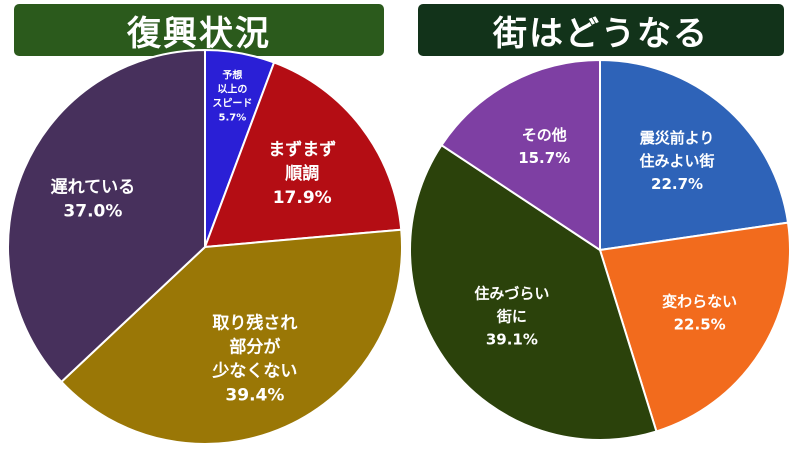 This screenshot has width=800, height=450. Describe the element at coordinates (254, 358) in the screenshot. I see `slice-label: 取り残され部分が少なくない 39.4%` at that location.